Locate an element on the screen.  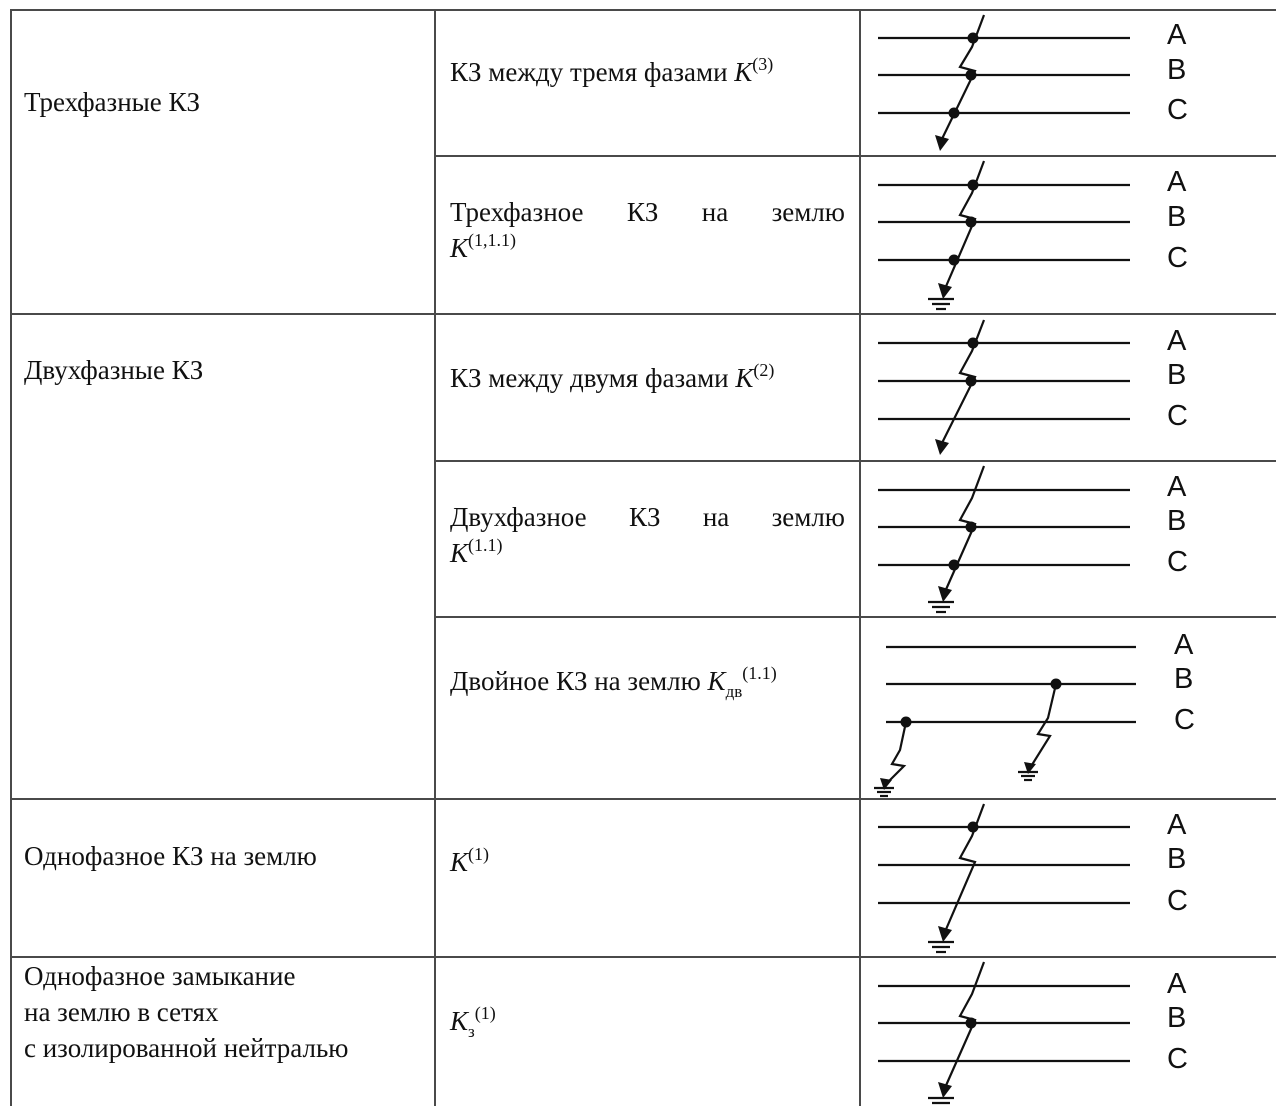
row-label-single-phase: K(1) is located at coordinates (469, 858).